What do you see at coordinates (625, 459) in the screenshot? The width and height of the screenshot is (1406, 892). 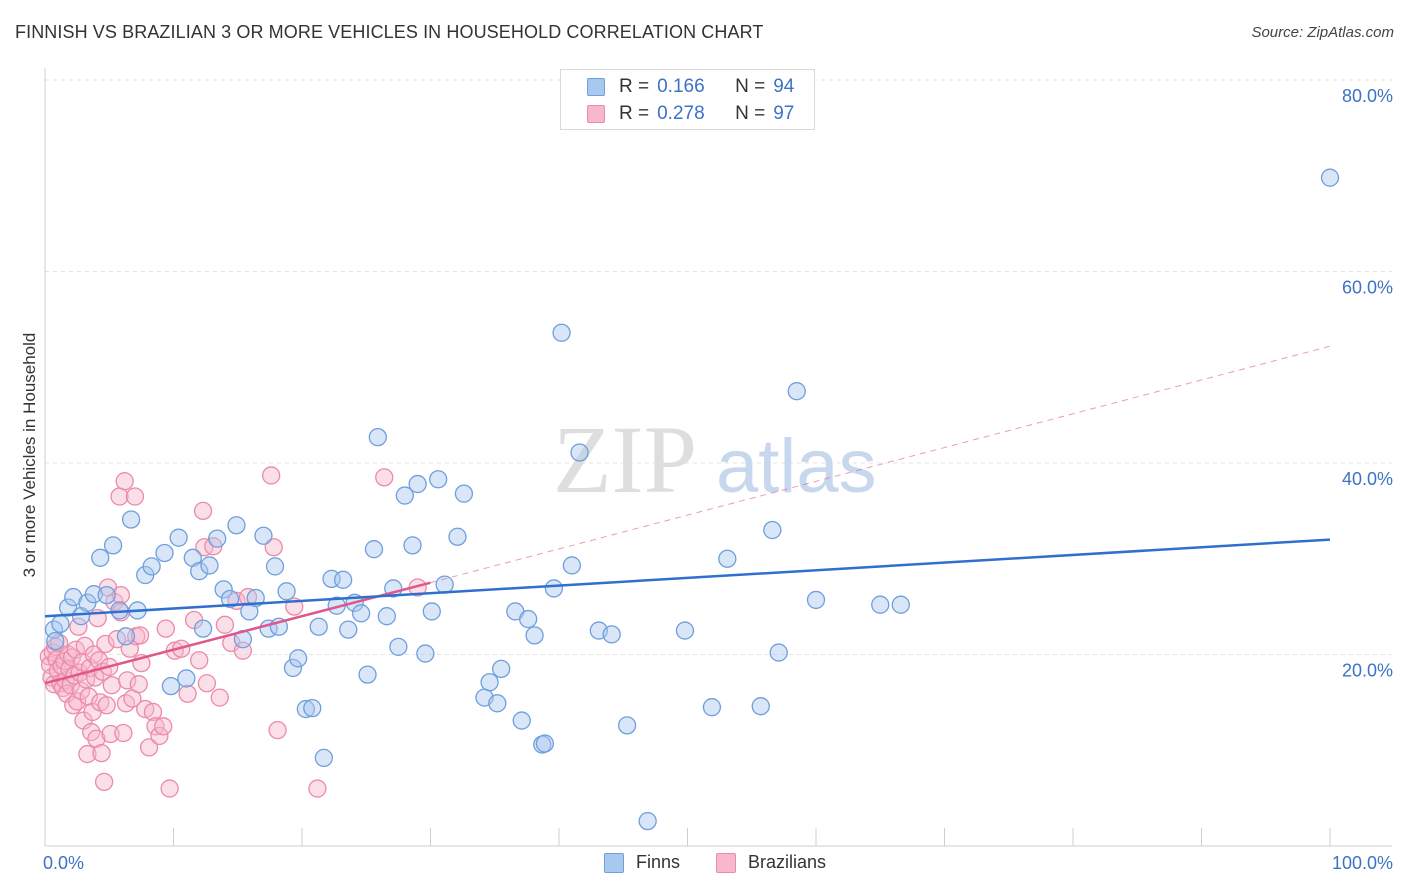 I see `watermark-zip: ZIP` at bounding box center [625, 459].